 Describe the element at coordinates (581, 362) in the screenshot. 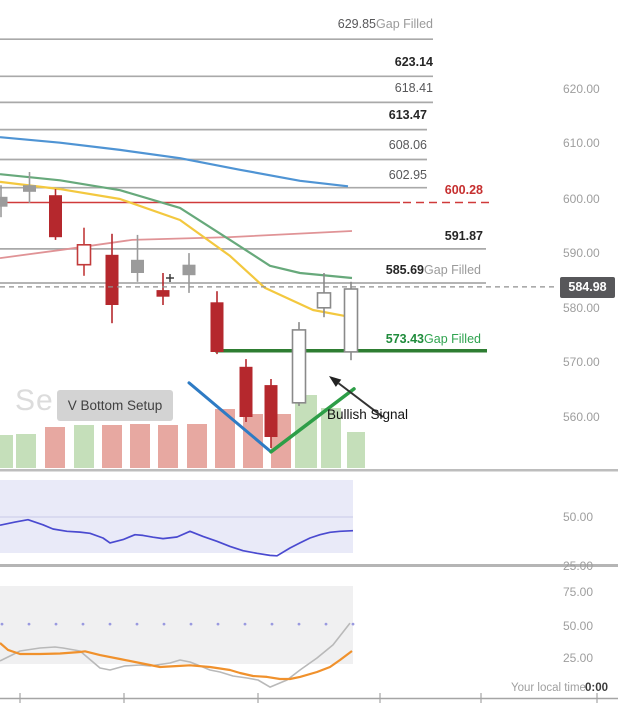

I see `price-axis-label: 570.00` at that location.